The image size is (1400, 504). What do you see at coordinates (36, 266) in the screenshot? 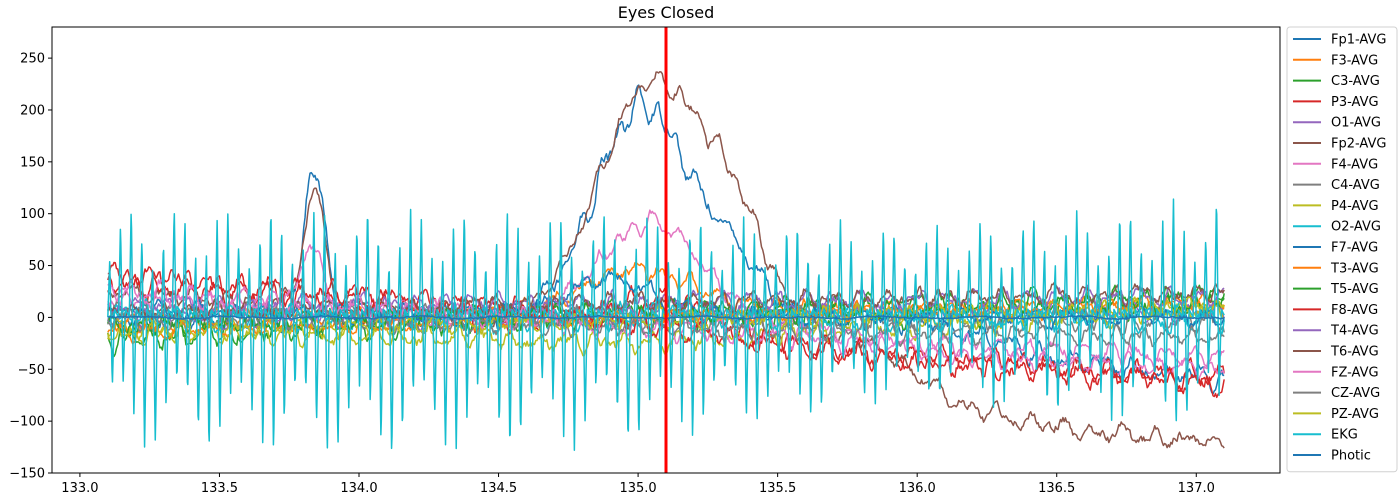
I see `y-tick-label: 50` at bounding box center [36, 266].